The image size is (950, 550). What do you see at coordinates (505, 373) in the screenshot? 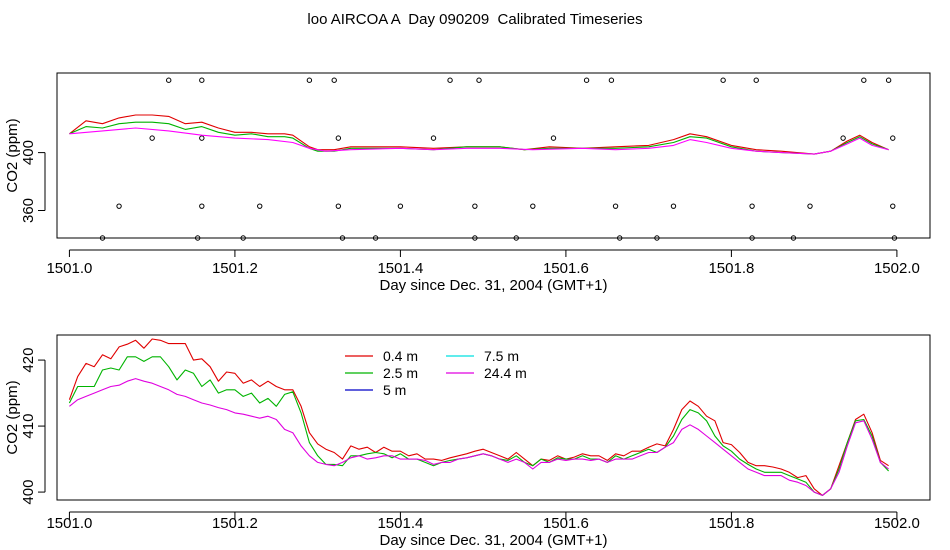
I see `legend-label: 24.4 m` at bounding box center [505, 373].